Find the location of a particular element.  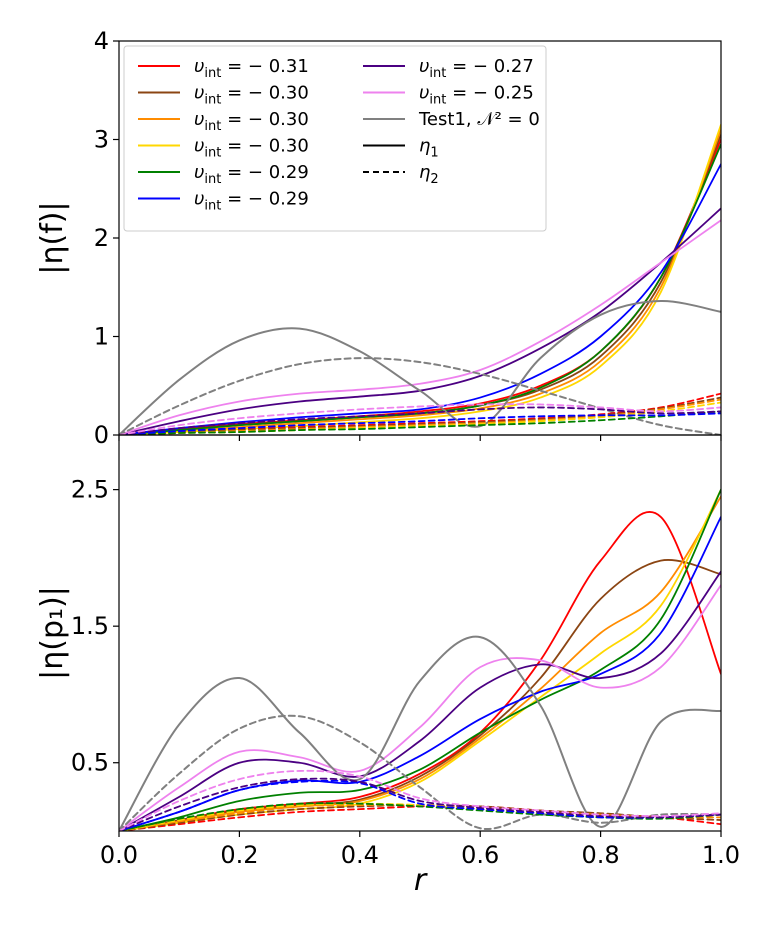

legend-label-s027: υint = − 0.27 is located at coordinates (476, 68).